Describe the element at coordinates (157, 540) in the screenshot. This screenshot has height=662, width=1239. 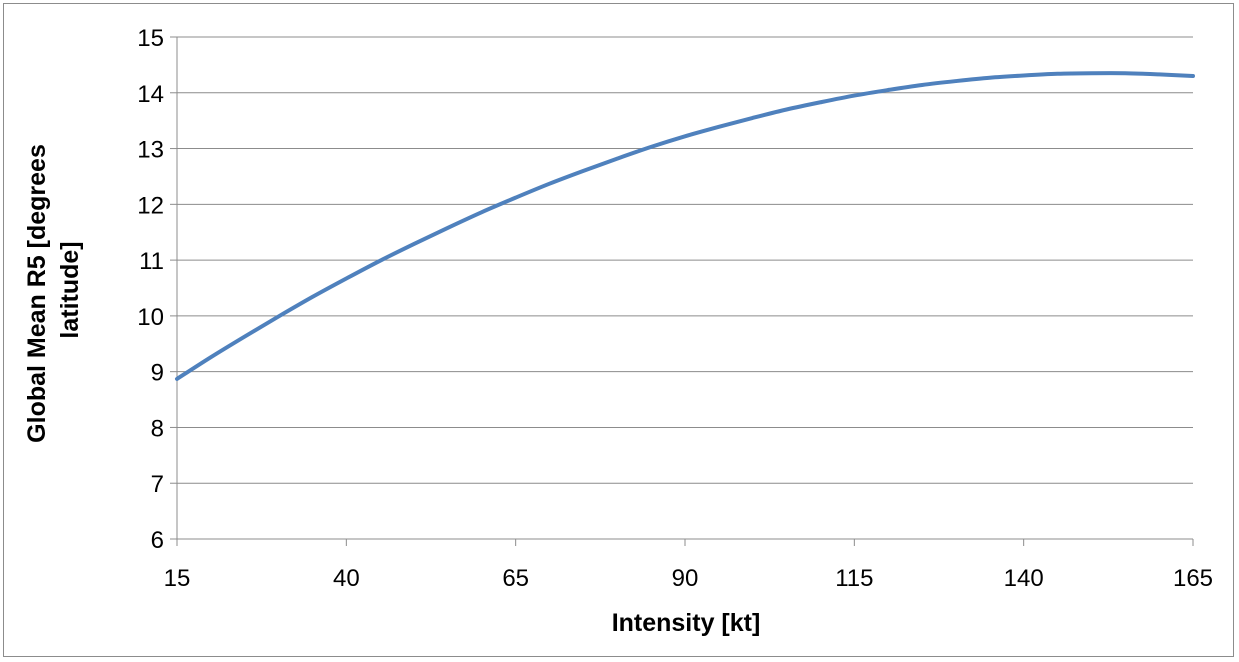
I see `y-tick-label: 6` at that location.